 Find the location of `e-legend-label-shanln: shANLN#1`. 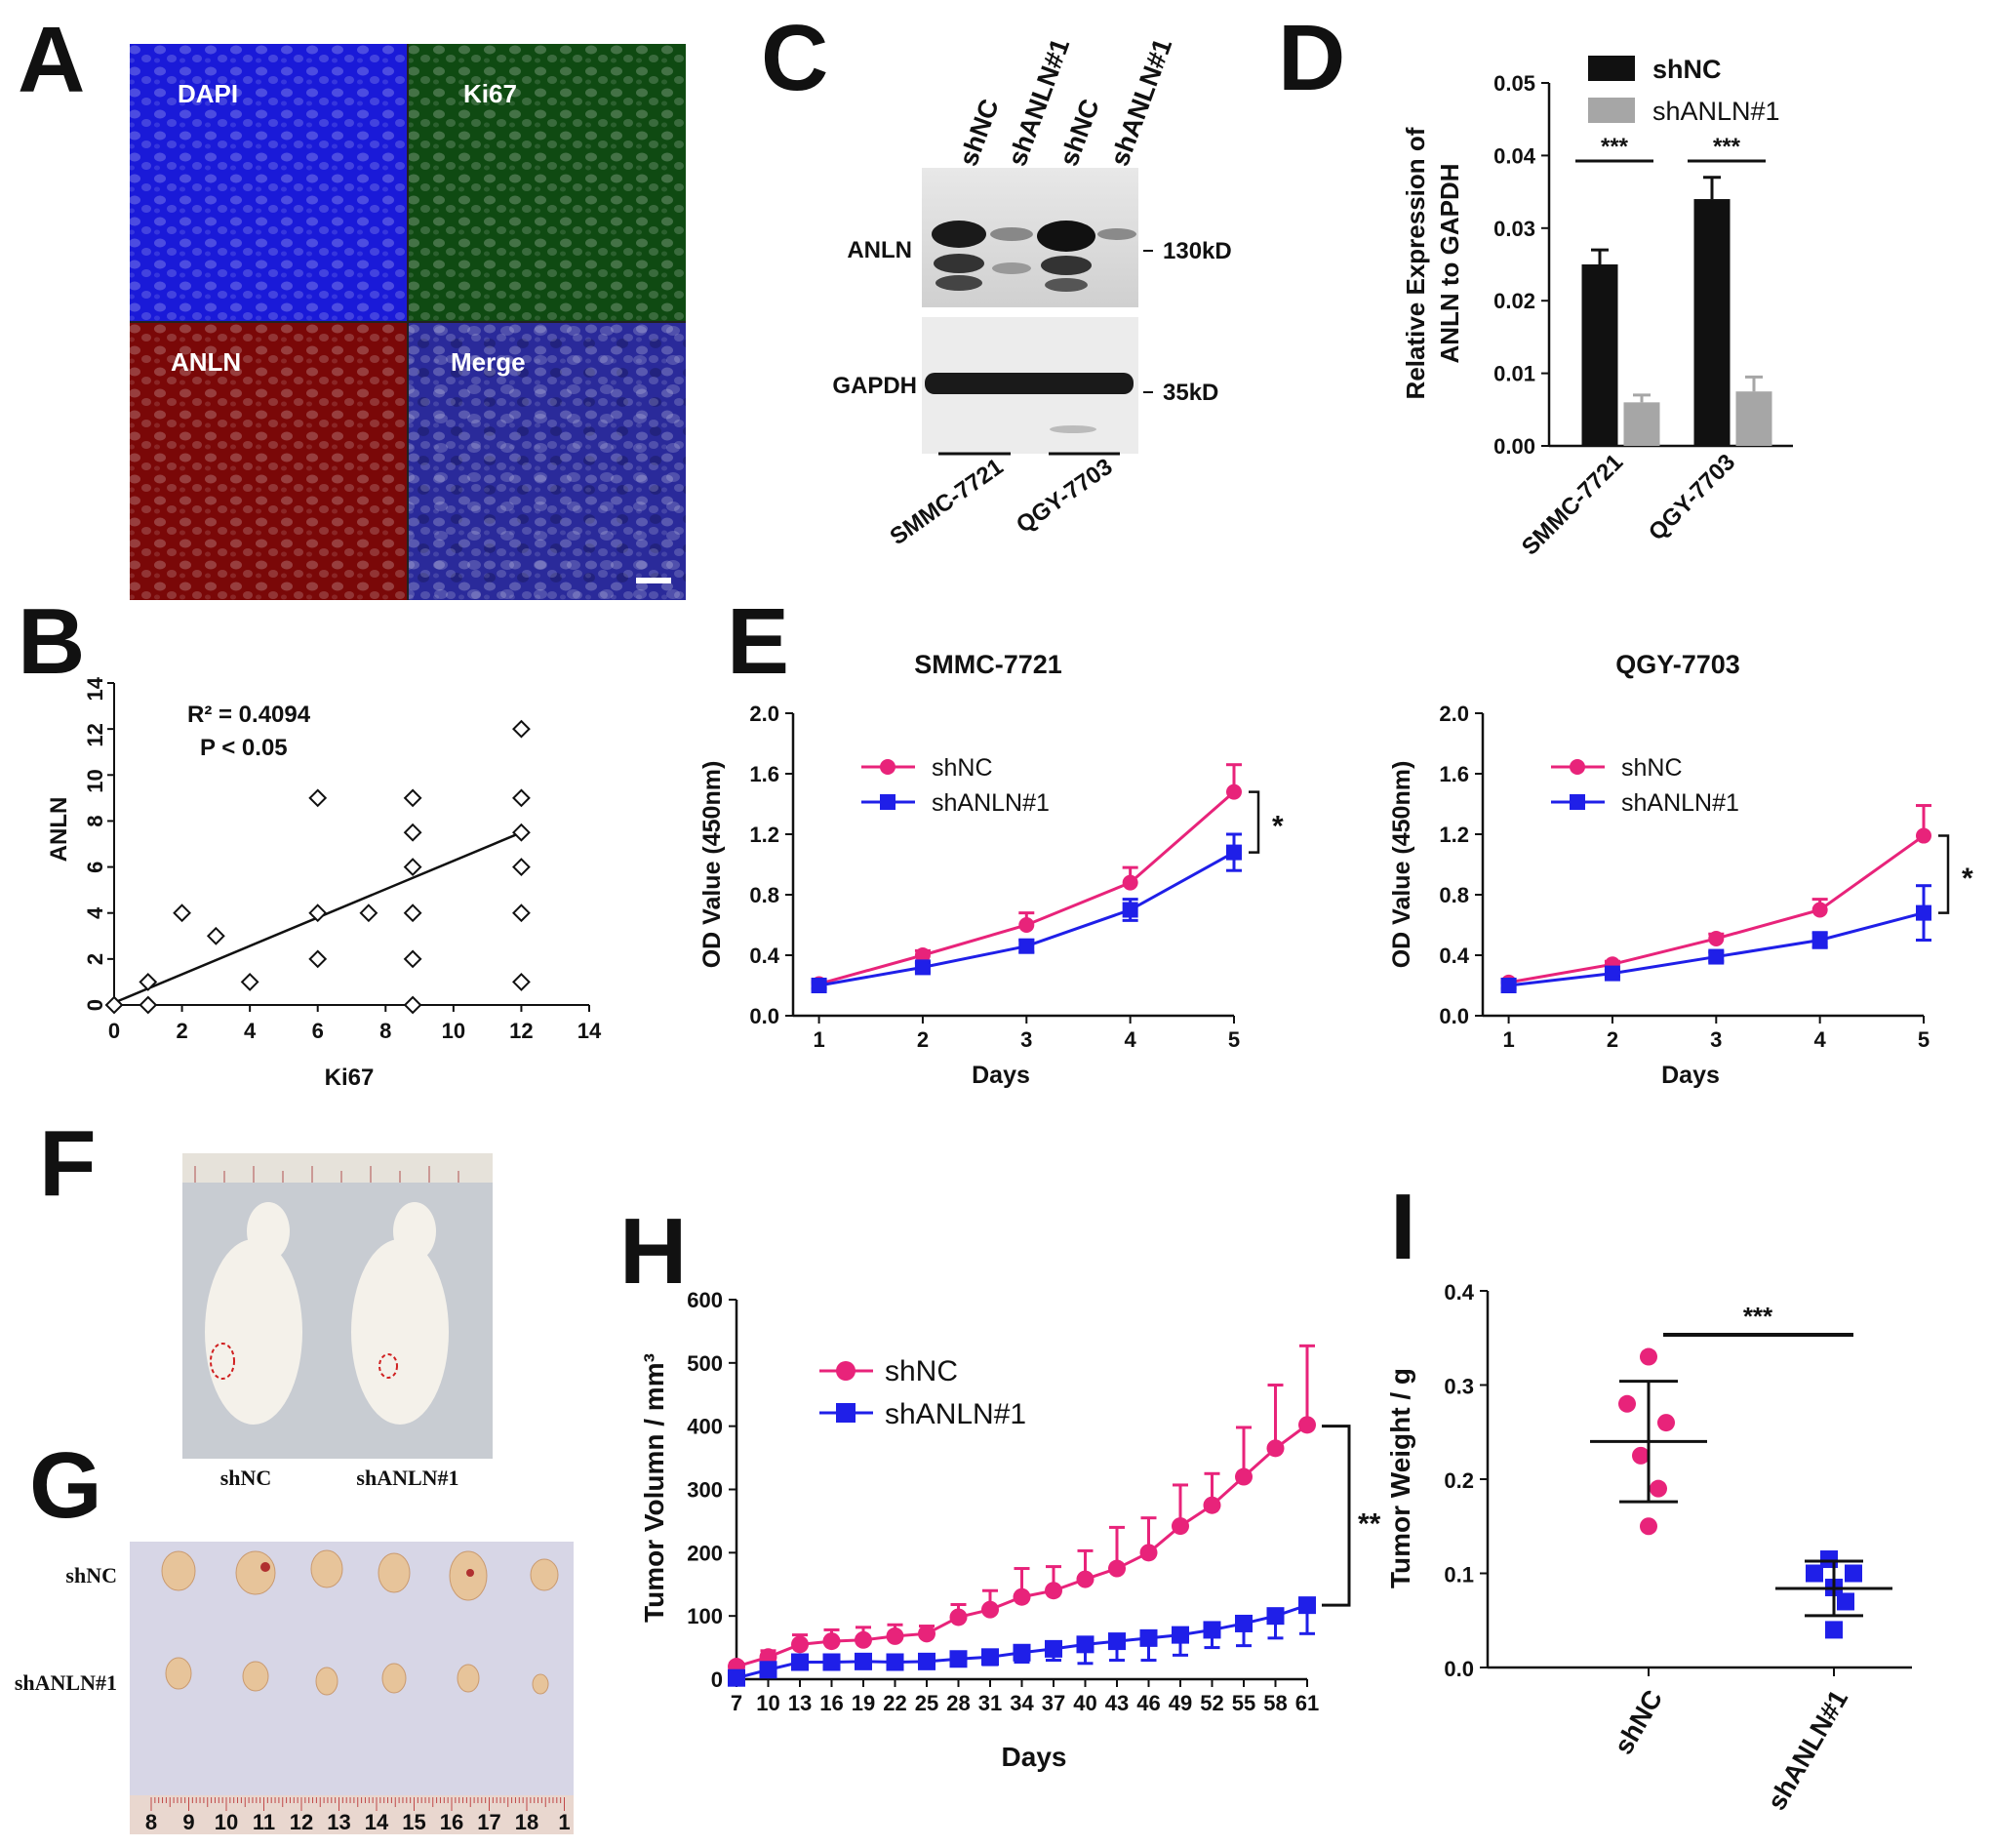

e-legend-label-shanln: shANLN#1 is located at coordinates (1680, 803).